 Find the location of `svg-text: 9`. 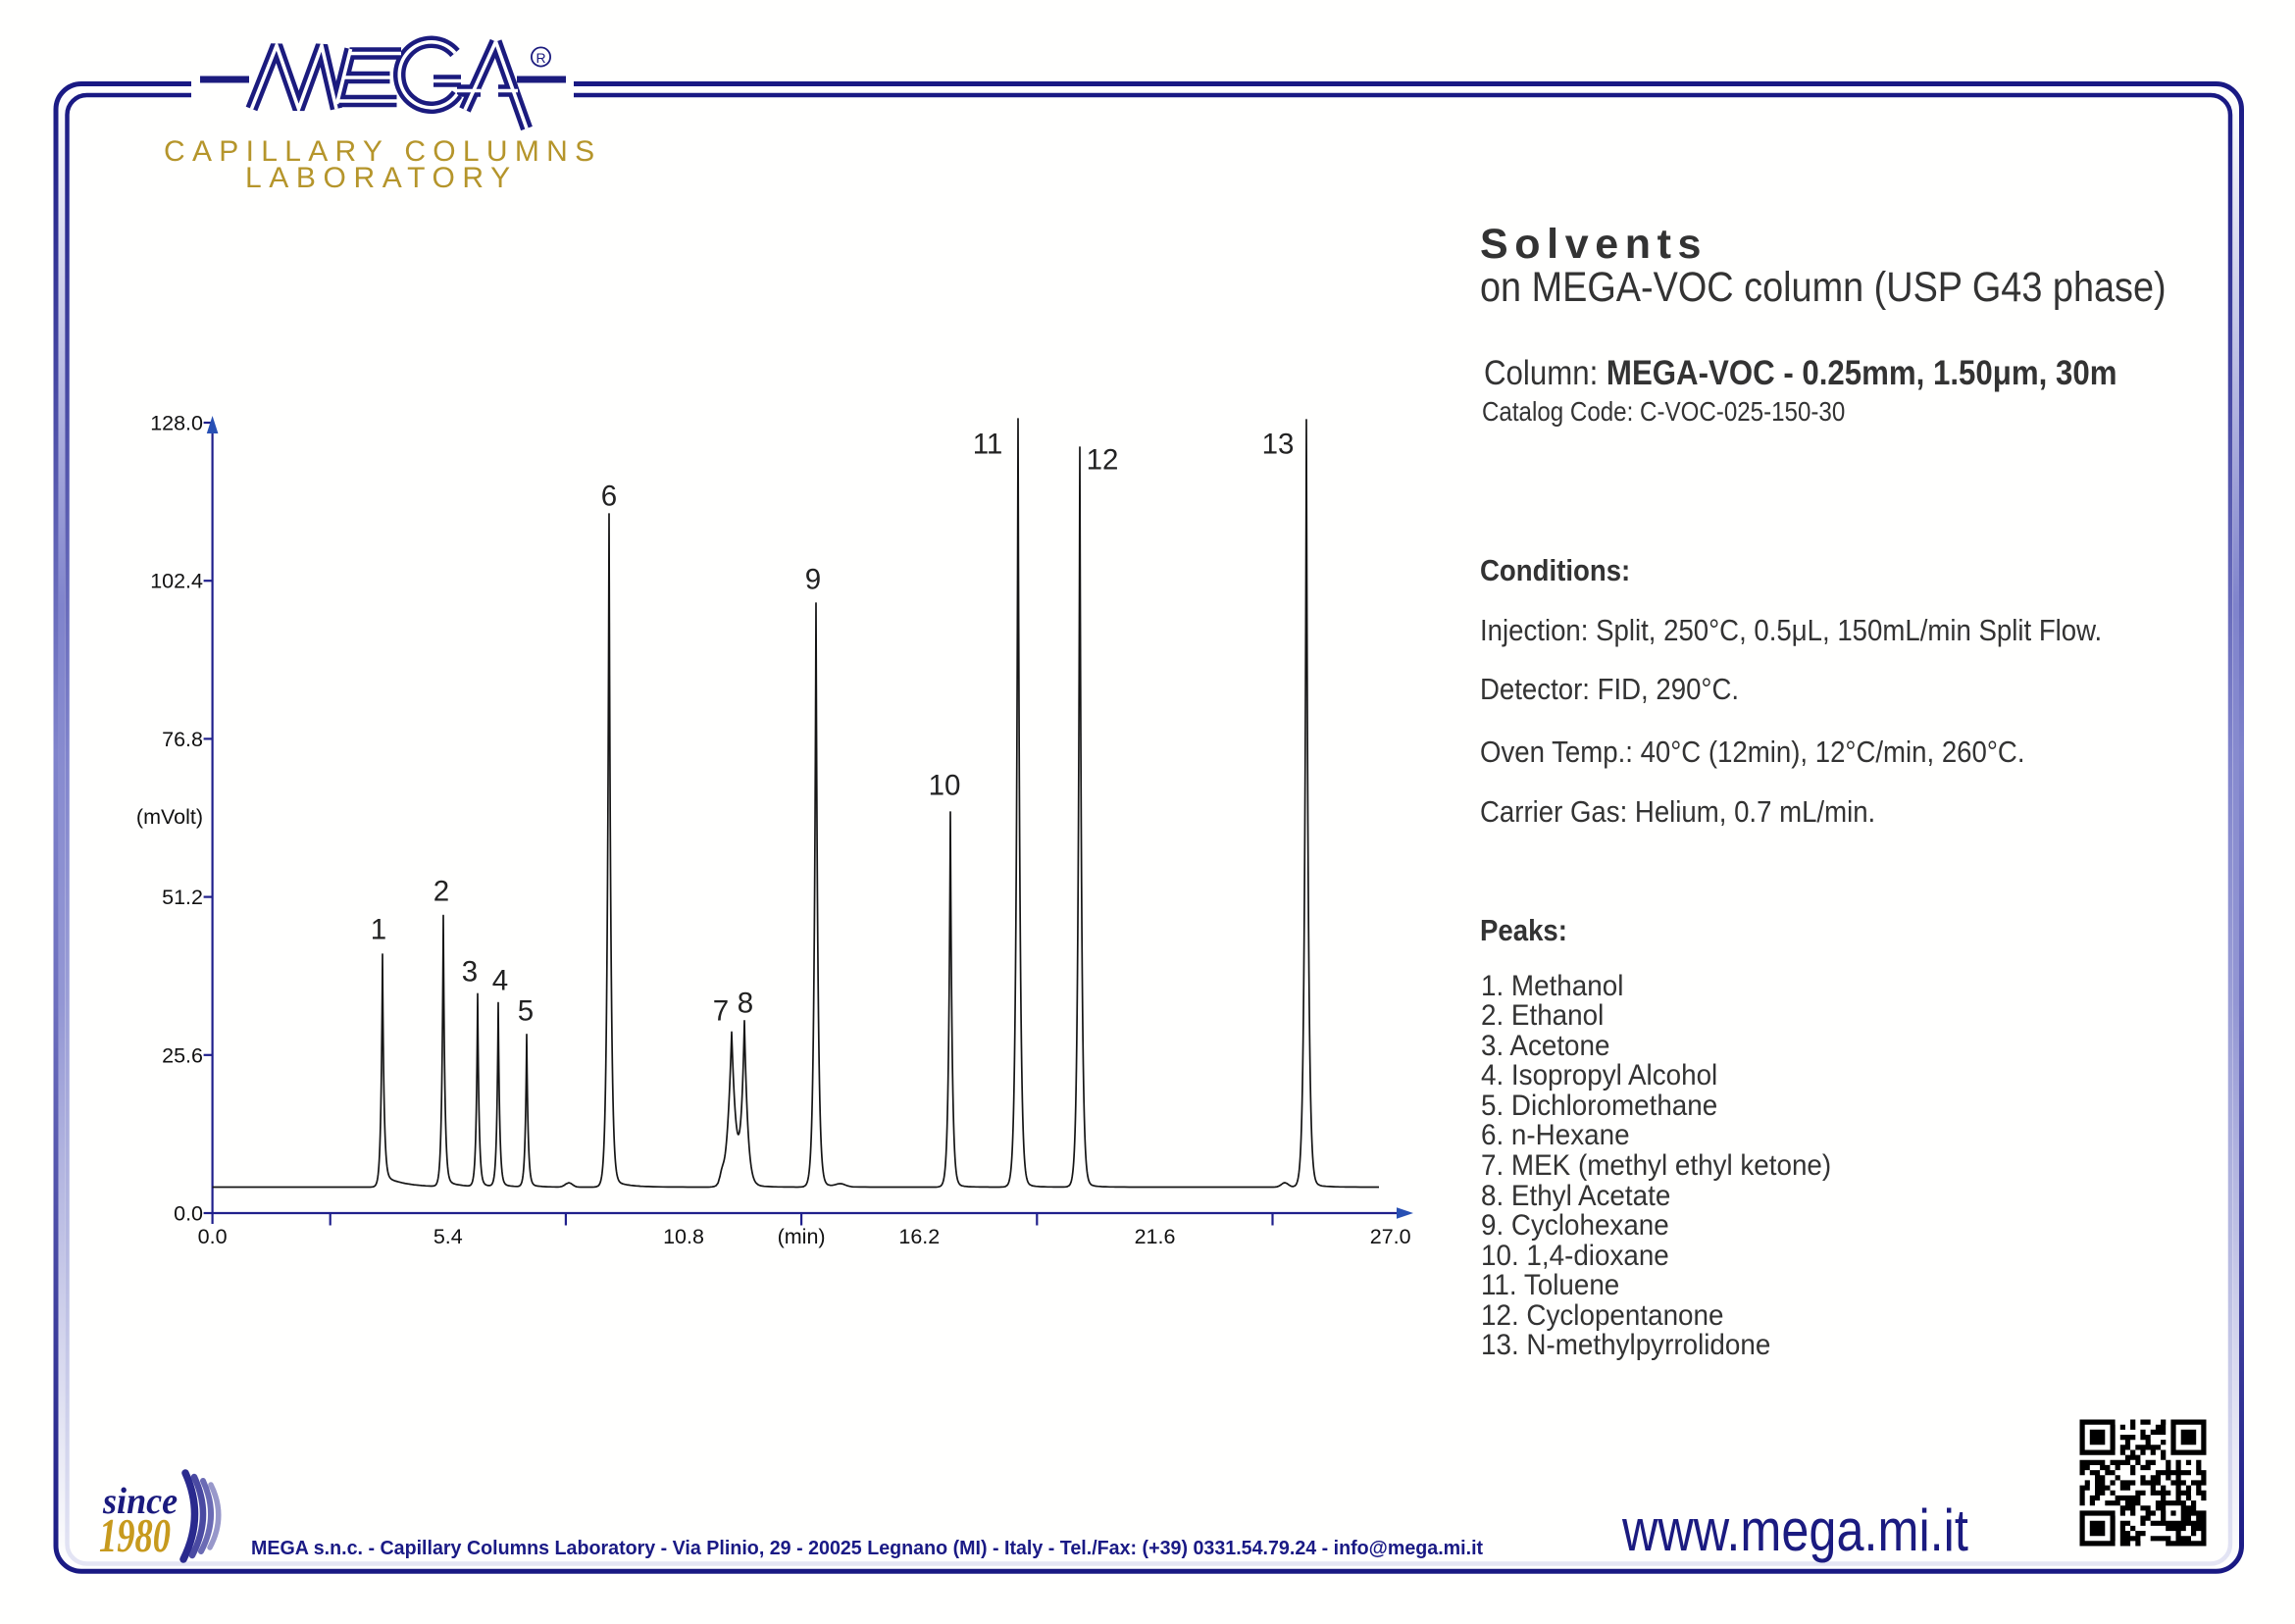

svg-text: 9 is located at coordinates (813, 580).